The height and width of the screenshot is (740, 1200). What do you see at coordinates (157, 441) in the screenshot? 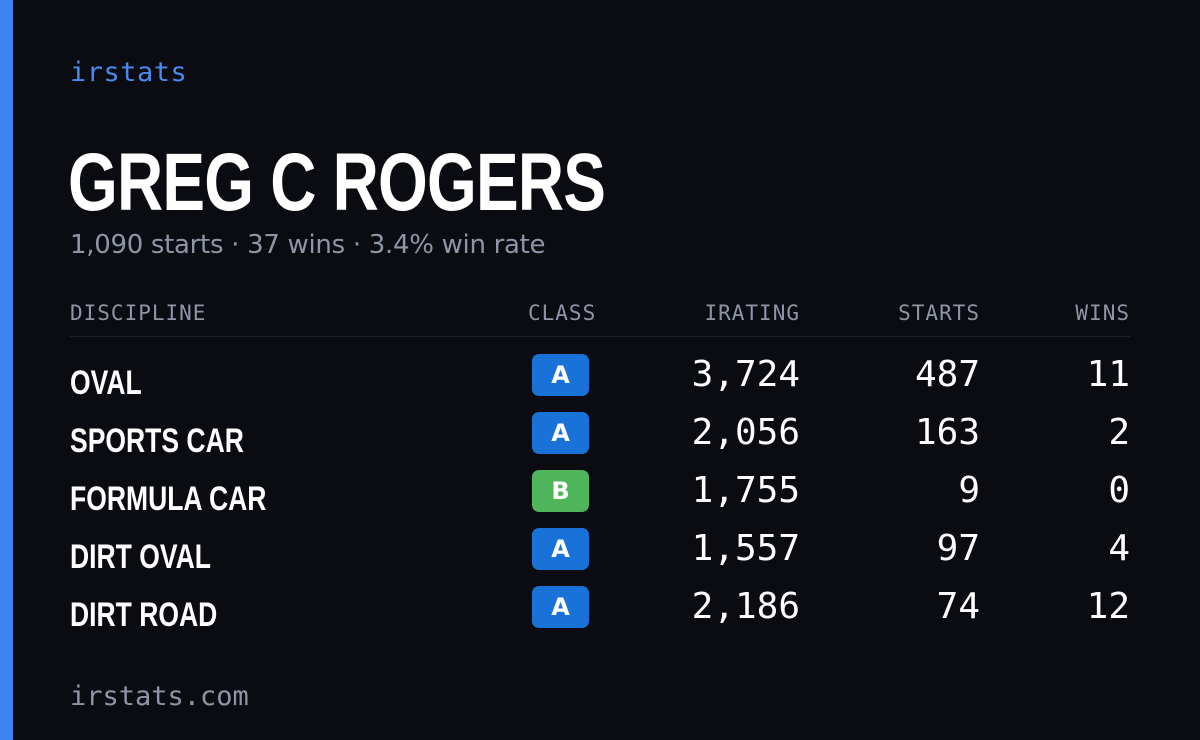
I see `discipline-name: SPORTS CAR` at bounding box center [157, 441].